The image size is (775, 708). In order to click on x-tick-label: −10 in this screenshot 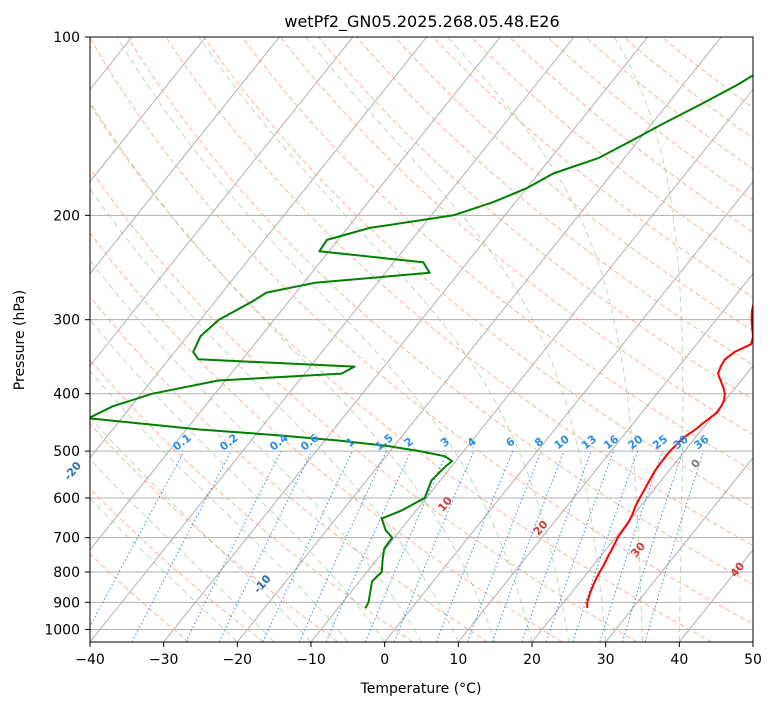, I will do `click(311, 660)`.